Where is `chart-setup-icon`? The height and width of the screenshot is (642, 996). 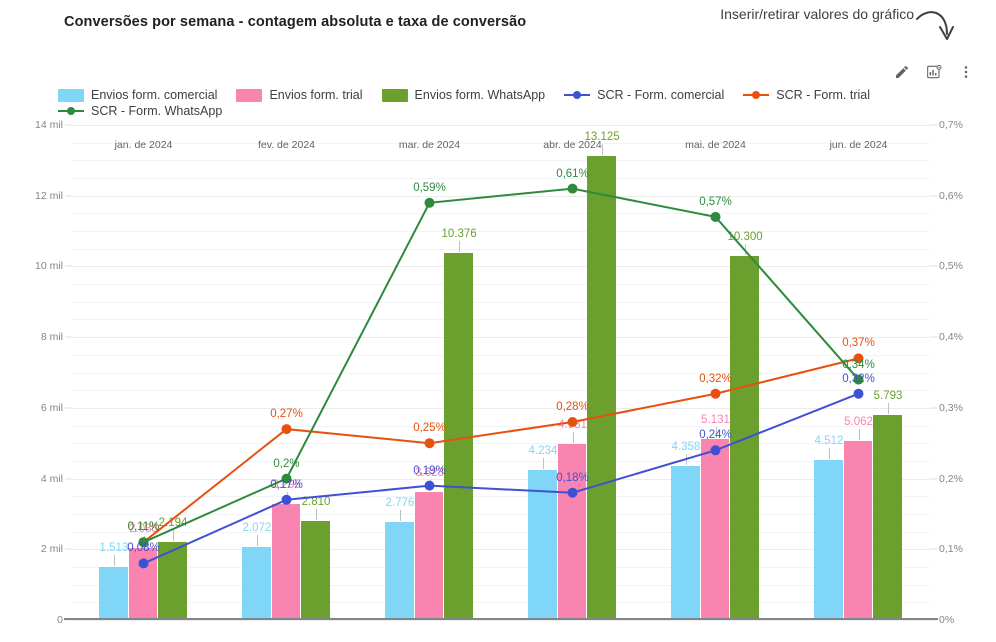
chart-setup-icon is located at coordinates (934, 72).